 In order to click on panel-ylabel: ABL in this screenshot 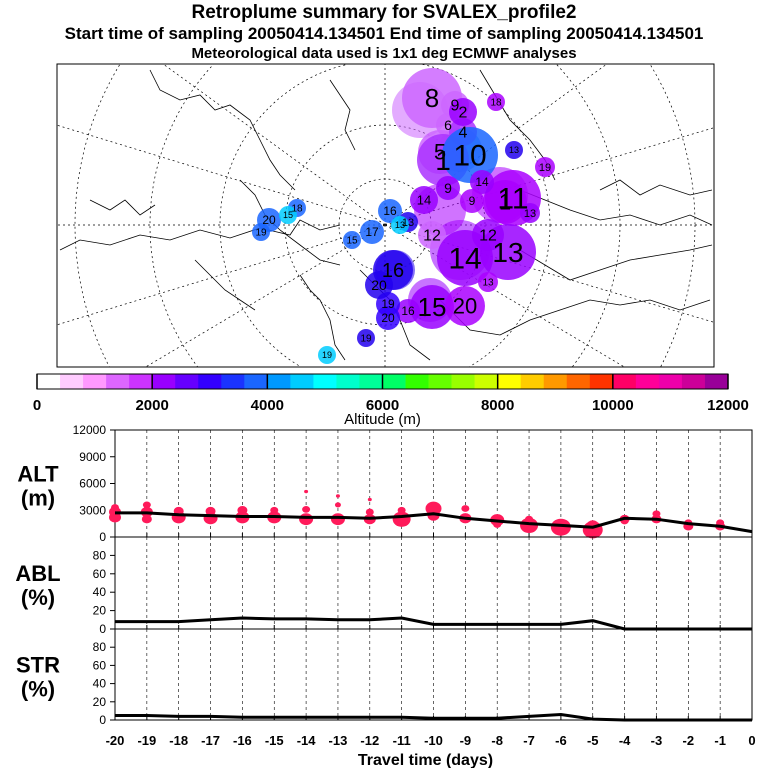, I will do `click(37, 573)`.